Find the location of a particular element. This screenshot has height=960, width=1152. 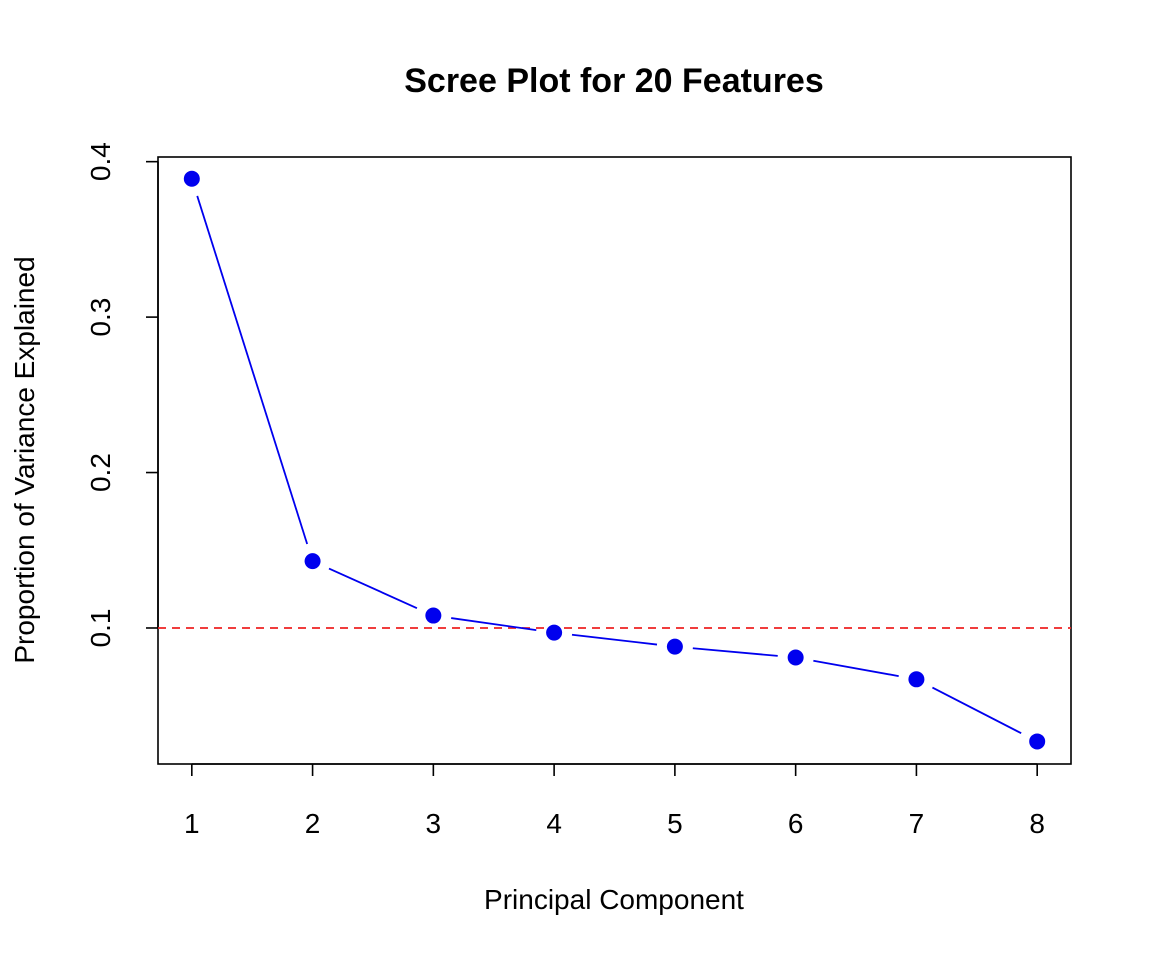

y-tick-label: 0.2 is located at coordinates (100, 472).